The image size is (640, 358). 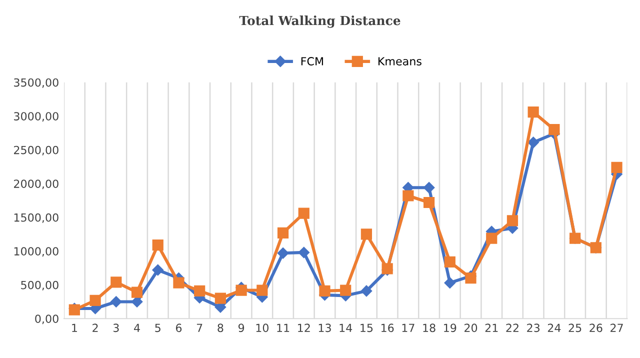 I want to click on x-tick-label: 1, so click(x=74, y=328).